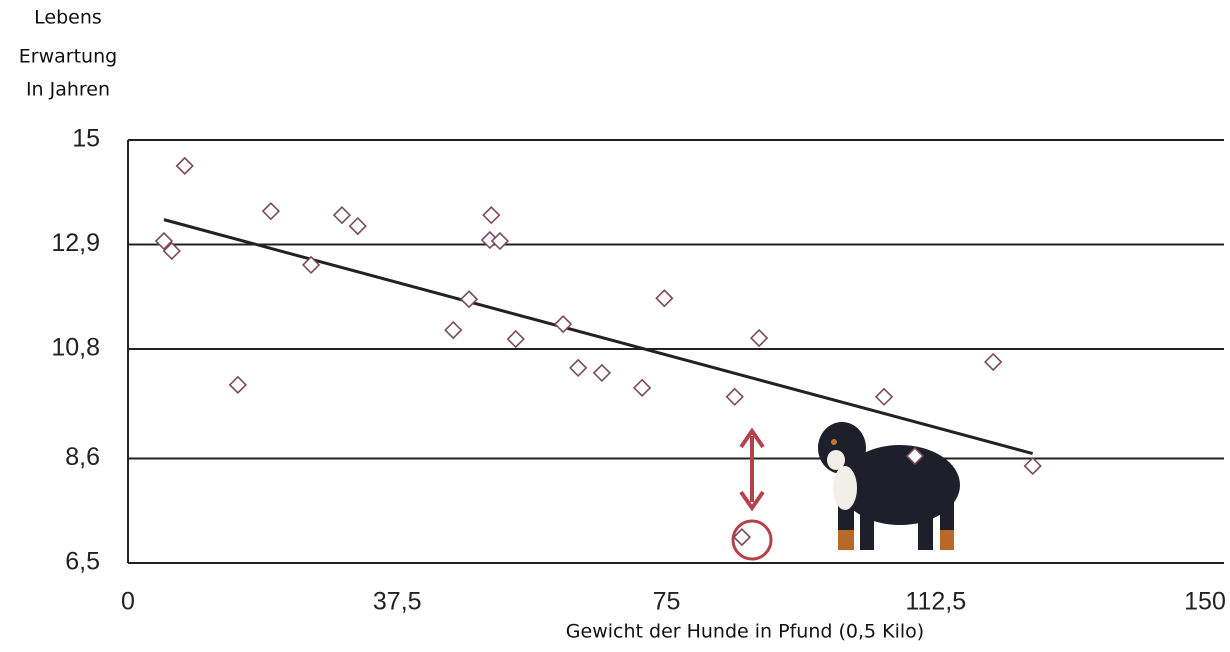  Describe the element at coordinates (75, 243) in the screenshot. I see `y-tick-label: 12,9` at that location.